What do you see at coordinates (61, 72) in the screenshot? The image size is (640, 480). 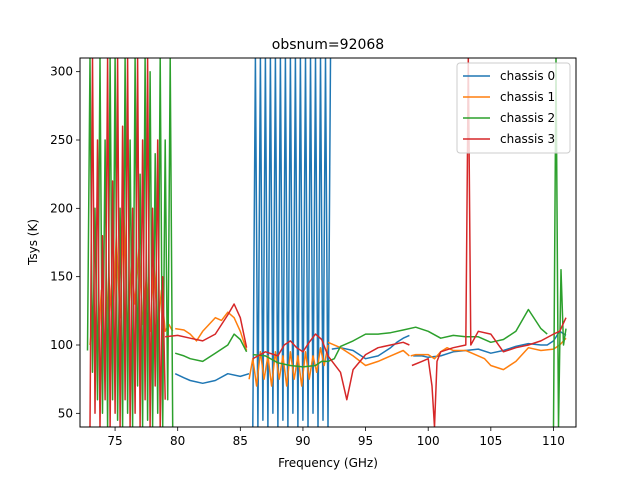 I see `y-tick-label: 300` at bounding box center [61, 72].